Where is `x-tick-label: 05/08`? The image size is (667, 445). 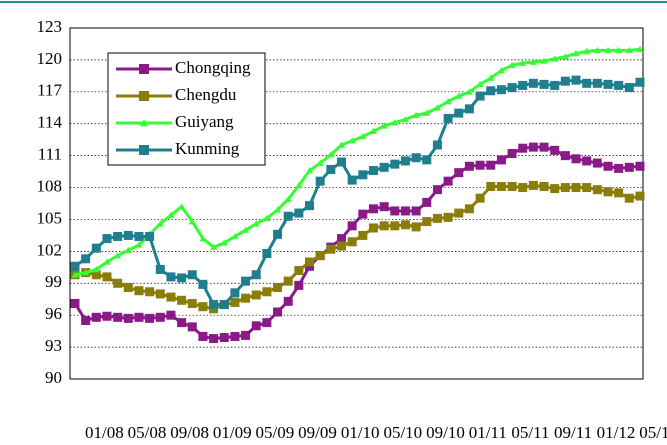
x-tick-label: 05/08 is located at coordinates (147, 432).